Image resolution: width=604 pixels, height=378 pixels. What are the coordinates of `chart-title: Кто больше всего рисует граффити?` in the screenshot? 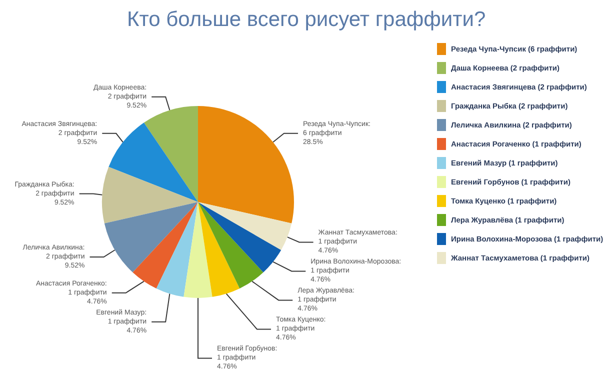 It's located at (306, 19).